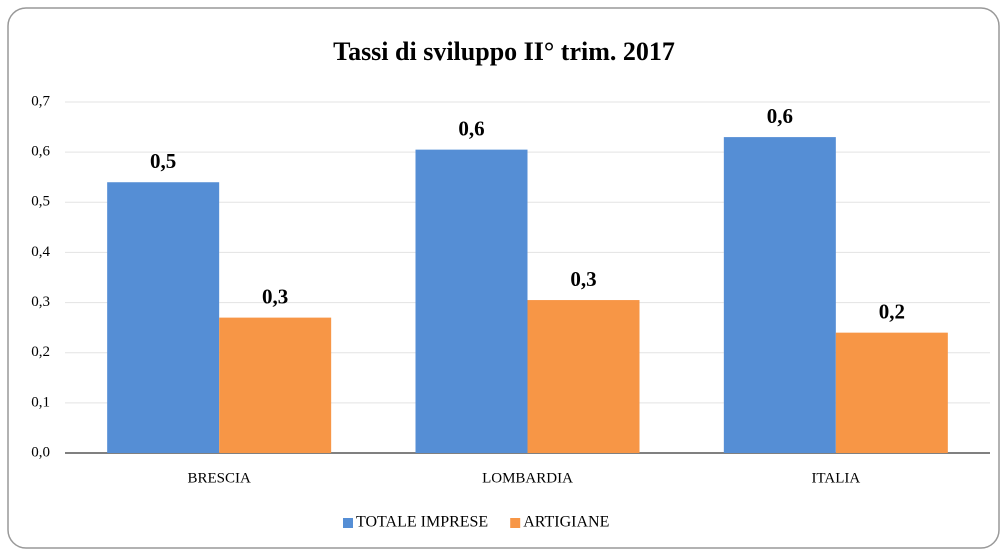 This screenshot has height=556, width=1008. What do you see at coordinates (163, 161) in the screenshot?
I see `value-label: 0,5` at bounding box center [163, 161].